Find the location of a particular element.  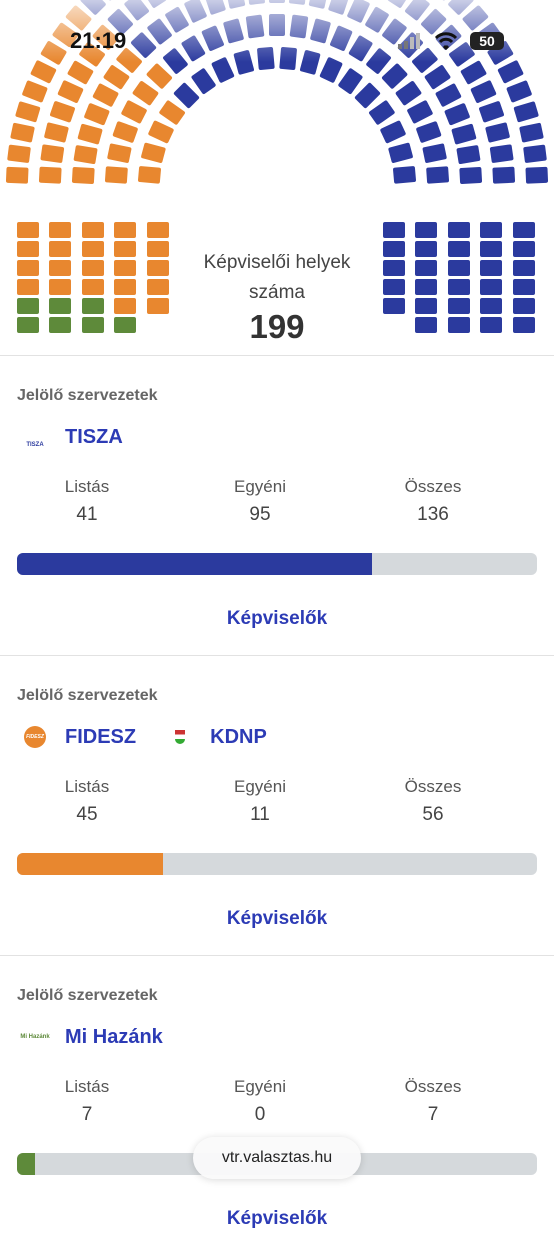

signal-icon is located at coordinates (409, 41).